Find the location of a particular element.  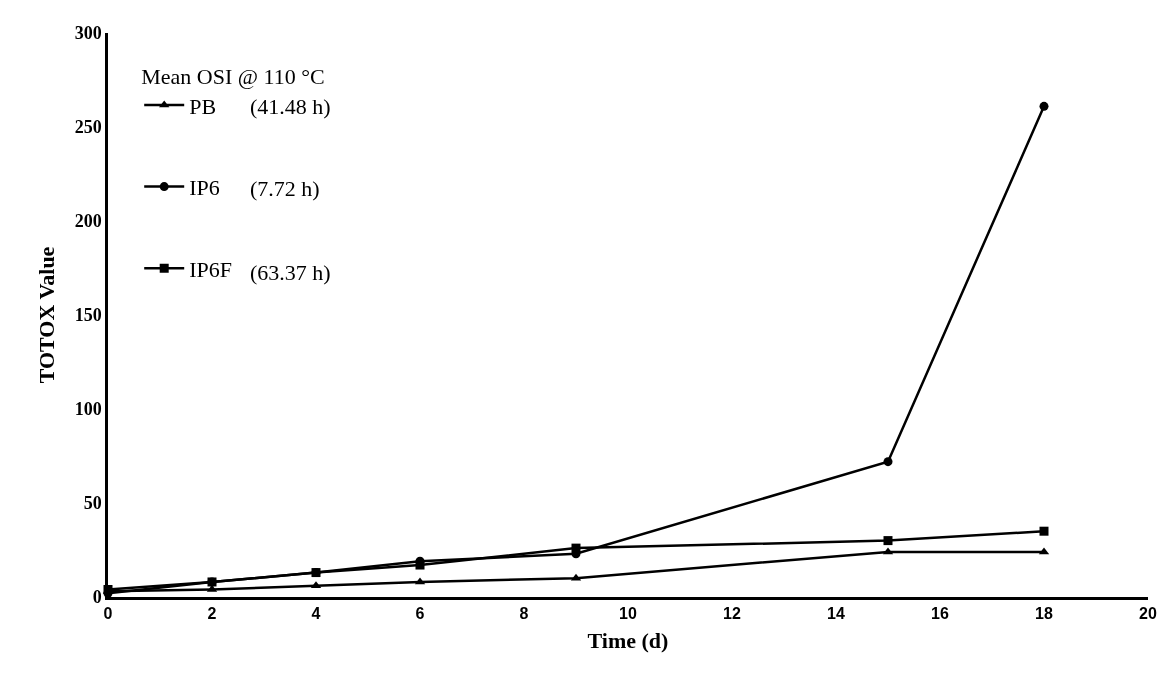

x-tick-label: 2 is located at coordinates (212, 613).